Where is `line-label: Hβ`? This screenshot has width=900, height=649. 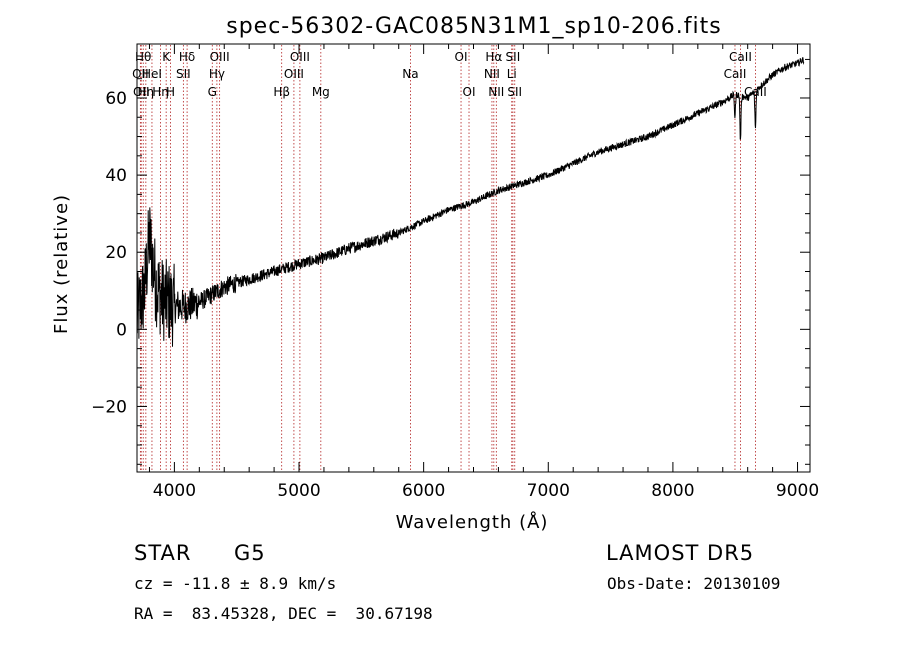
line-label: Hβ is located at coordinates (281, 92).